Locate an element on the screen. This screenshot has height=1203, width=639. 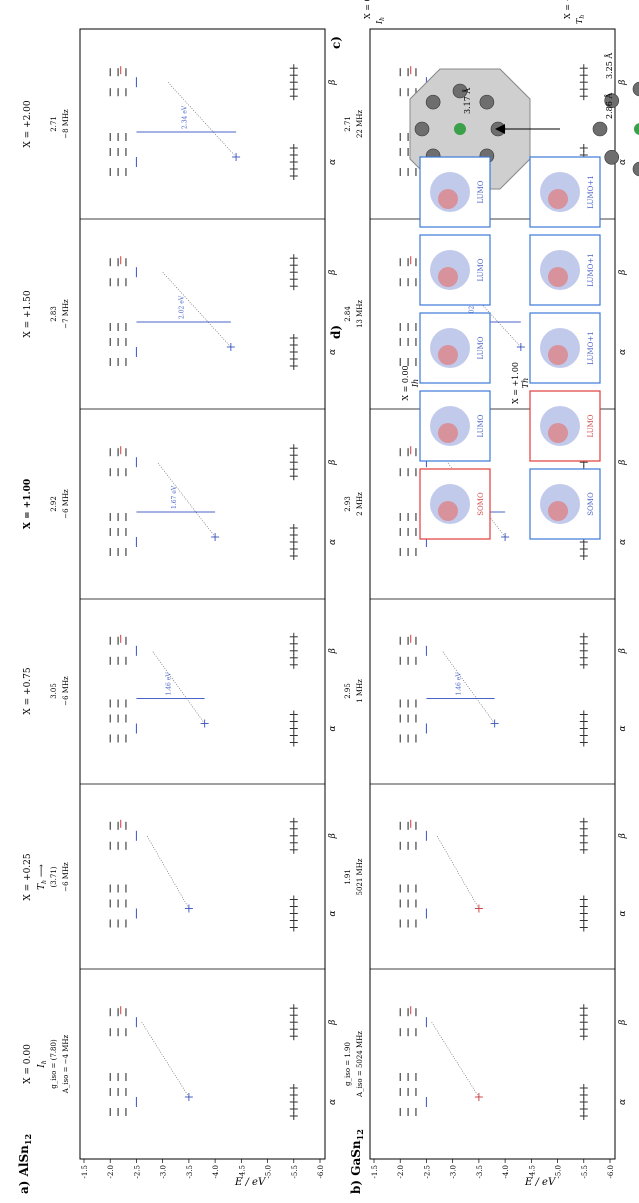
col-b-3-info1: 2.93 is located at coordinates (348, 504).